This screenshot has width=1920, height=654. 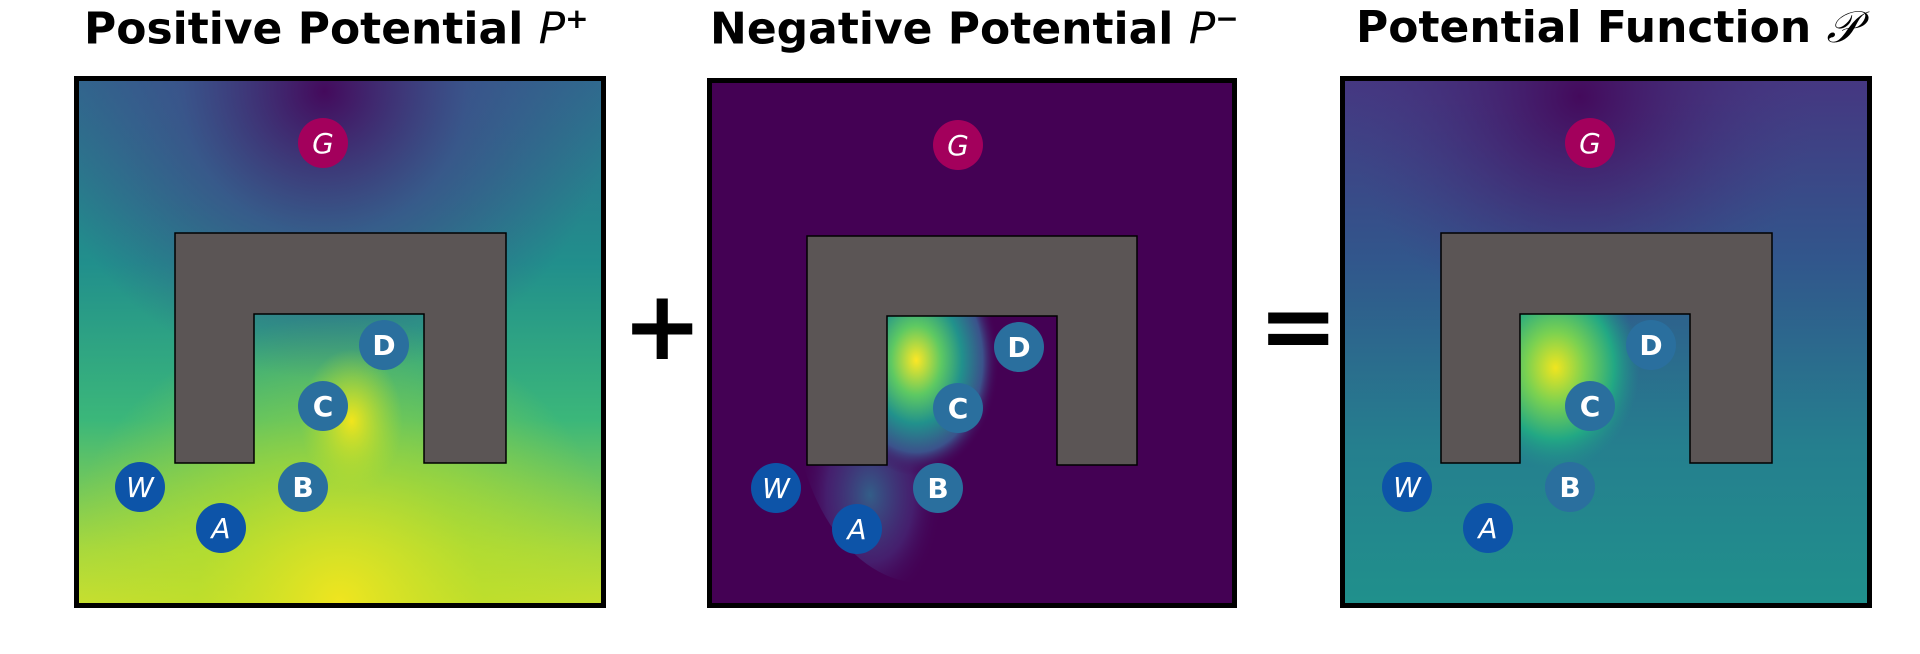 I want to click on plus-operator: +, so click(x=662, y=326).